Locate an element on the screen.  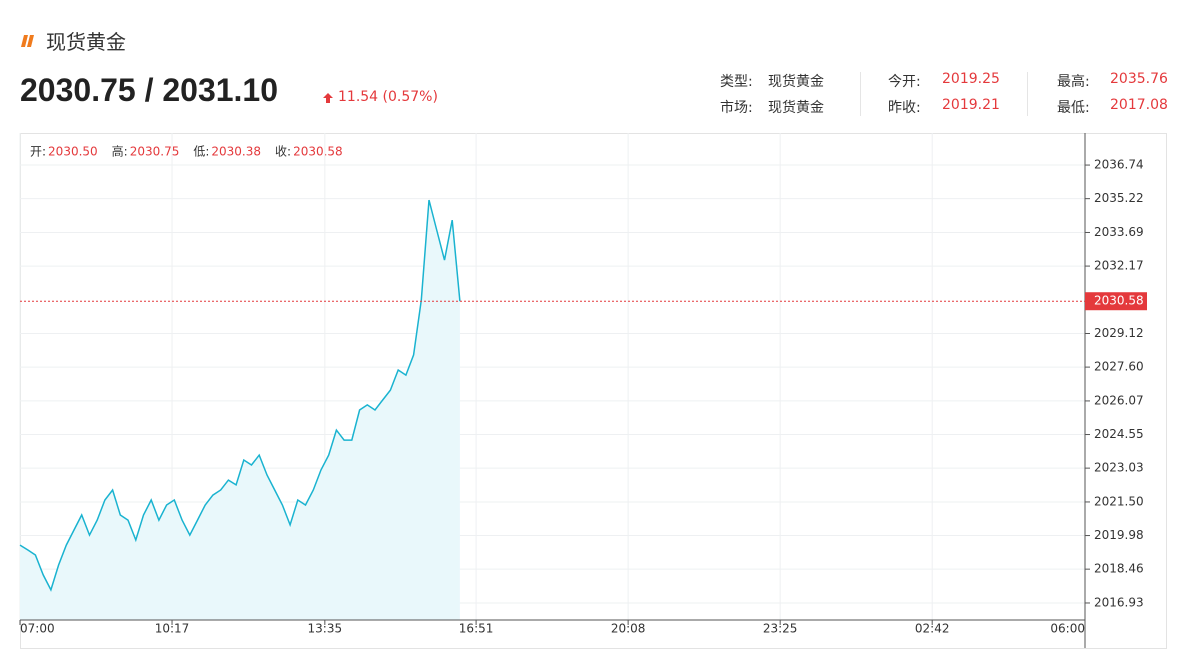
y-tick-label: 2019.98 is located at coordinates (1119, 535).